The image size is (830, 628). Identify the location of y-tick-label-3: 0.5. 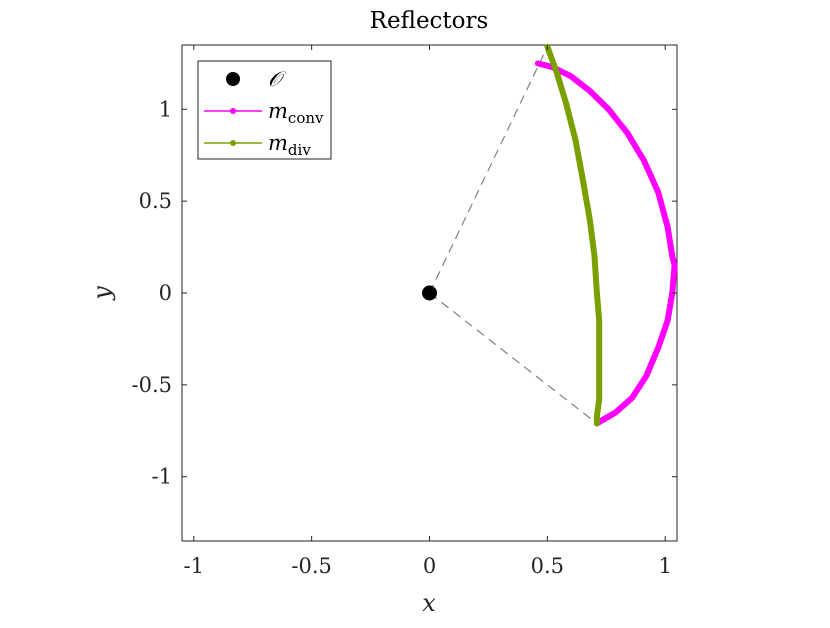
(155, 201).